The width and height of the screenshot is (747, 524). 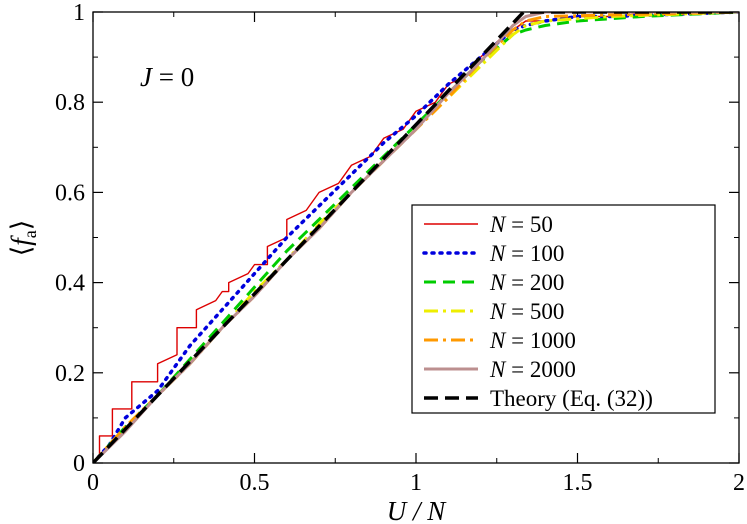 I want to click on x-tick-label: 1, so click(x=416, y=483).